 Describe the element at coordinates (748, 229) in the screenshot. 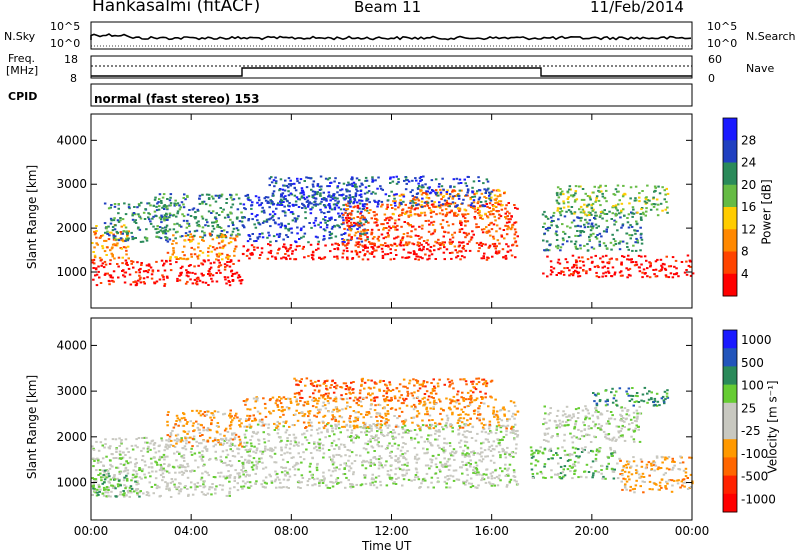

I see `power-colorbar-tick-label: 12` at that location.